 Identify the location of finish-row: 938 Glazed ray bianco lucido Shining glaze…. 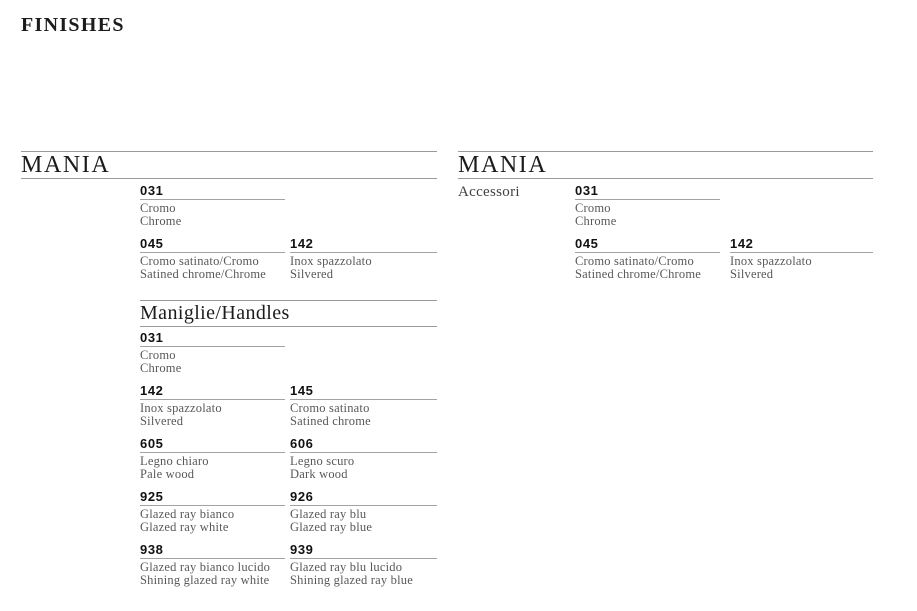
(288, 564).